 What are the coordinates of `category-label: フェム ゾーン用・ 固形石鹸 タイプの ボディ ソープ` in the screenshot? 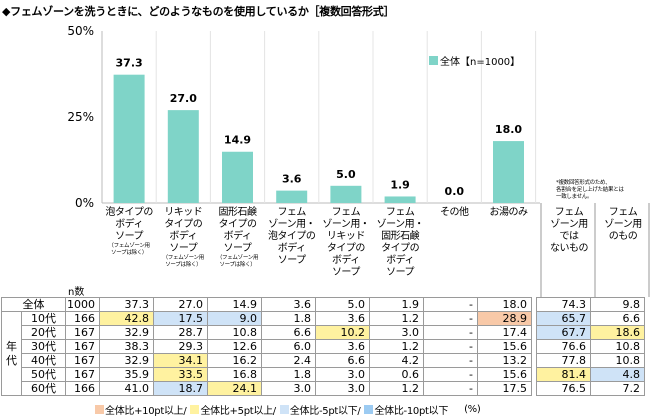 It's located at (400, 243).